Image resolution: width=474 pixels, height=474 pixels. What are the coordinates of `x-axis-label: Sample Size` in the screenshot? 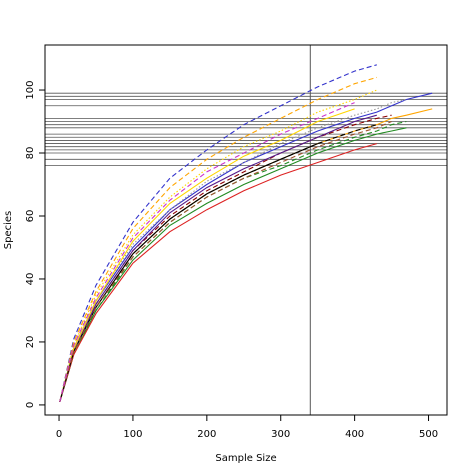 It's located at (245, 458).